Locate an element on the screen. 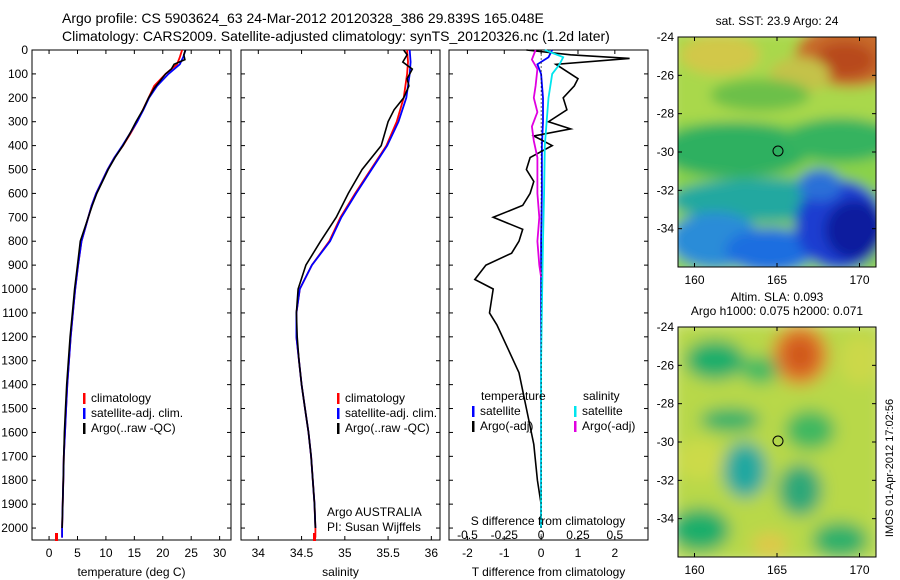  x-axis-label: T difference from climatology is located at coordinates (549, 572).